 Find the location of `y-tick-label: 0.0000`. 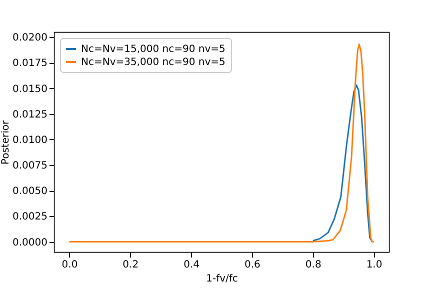

y-tick-label: 0.0000 is located at coordinates (30, 242).